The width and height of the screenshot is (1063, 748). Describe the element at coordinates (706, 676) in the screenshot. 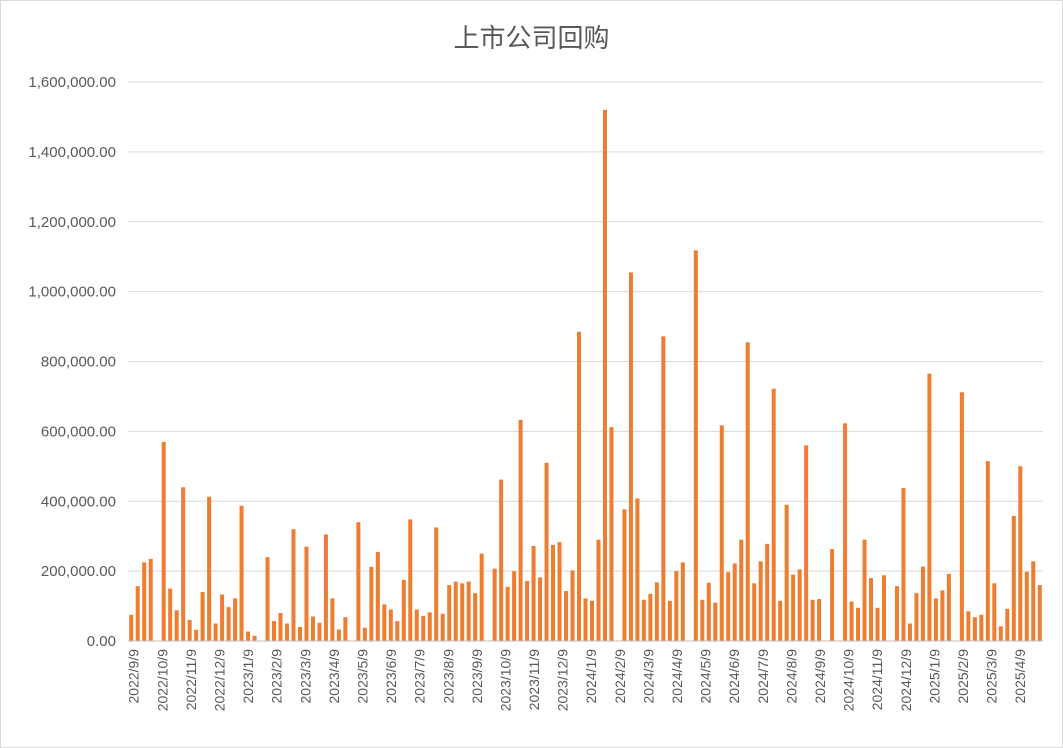

I see `x-tick-label: 2024/5/9` at that location.